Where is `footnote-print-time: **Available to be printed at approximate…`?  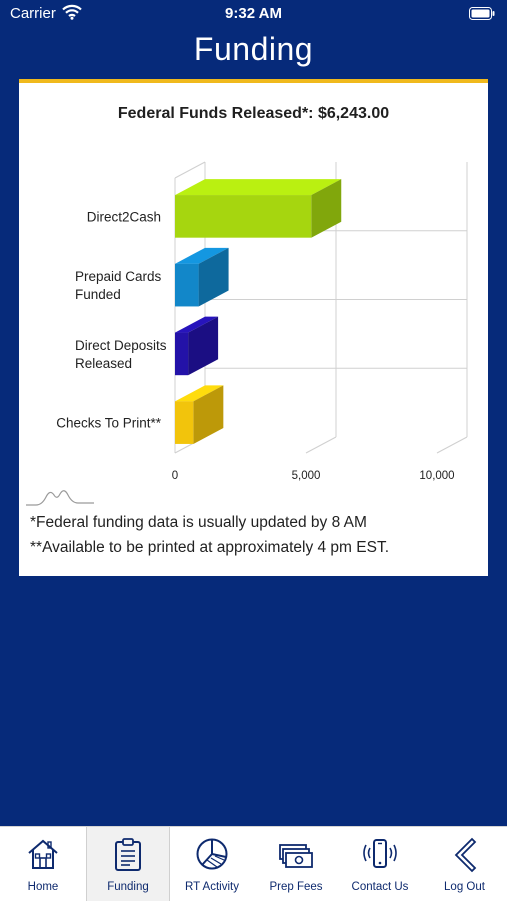
footnote-print-time: **Available to be printed at approximate… is located at coordinates (209, 547).